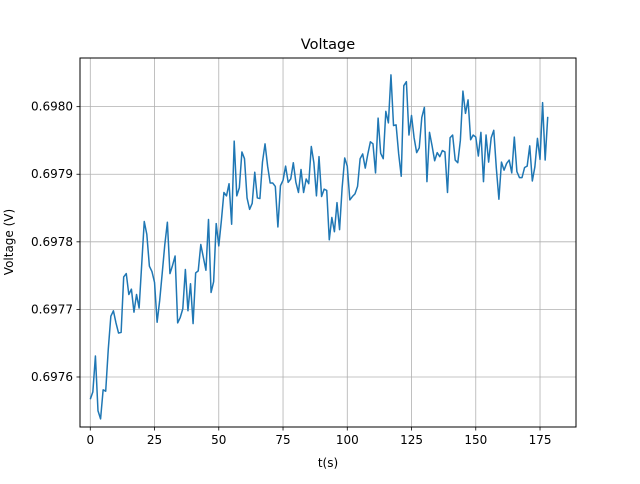 Image resolution: width=640 pixels, height=484 pixels. I want to click on y-tick-label: 0.6976, so click(52, 377).